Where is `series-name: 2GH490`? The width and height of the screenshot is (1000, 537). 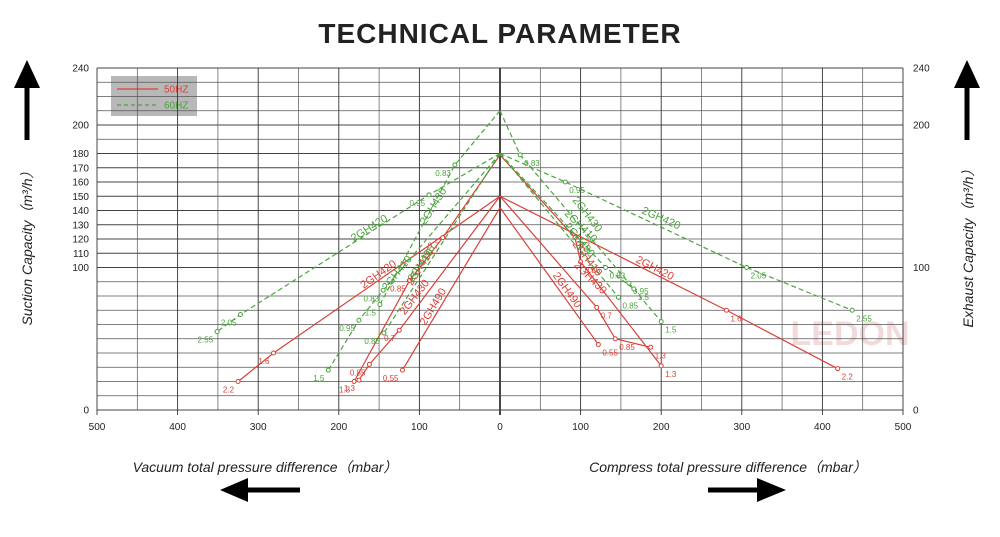
series-name: 2GH490 is located at coordinates (567, 290).